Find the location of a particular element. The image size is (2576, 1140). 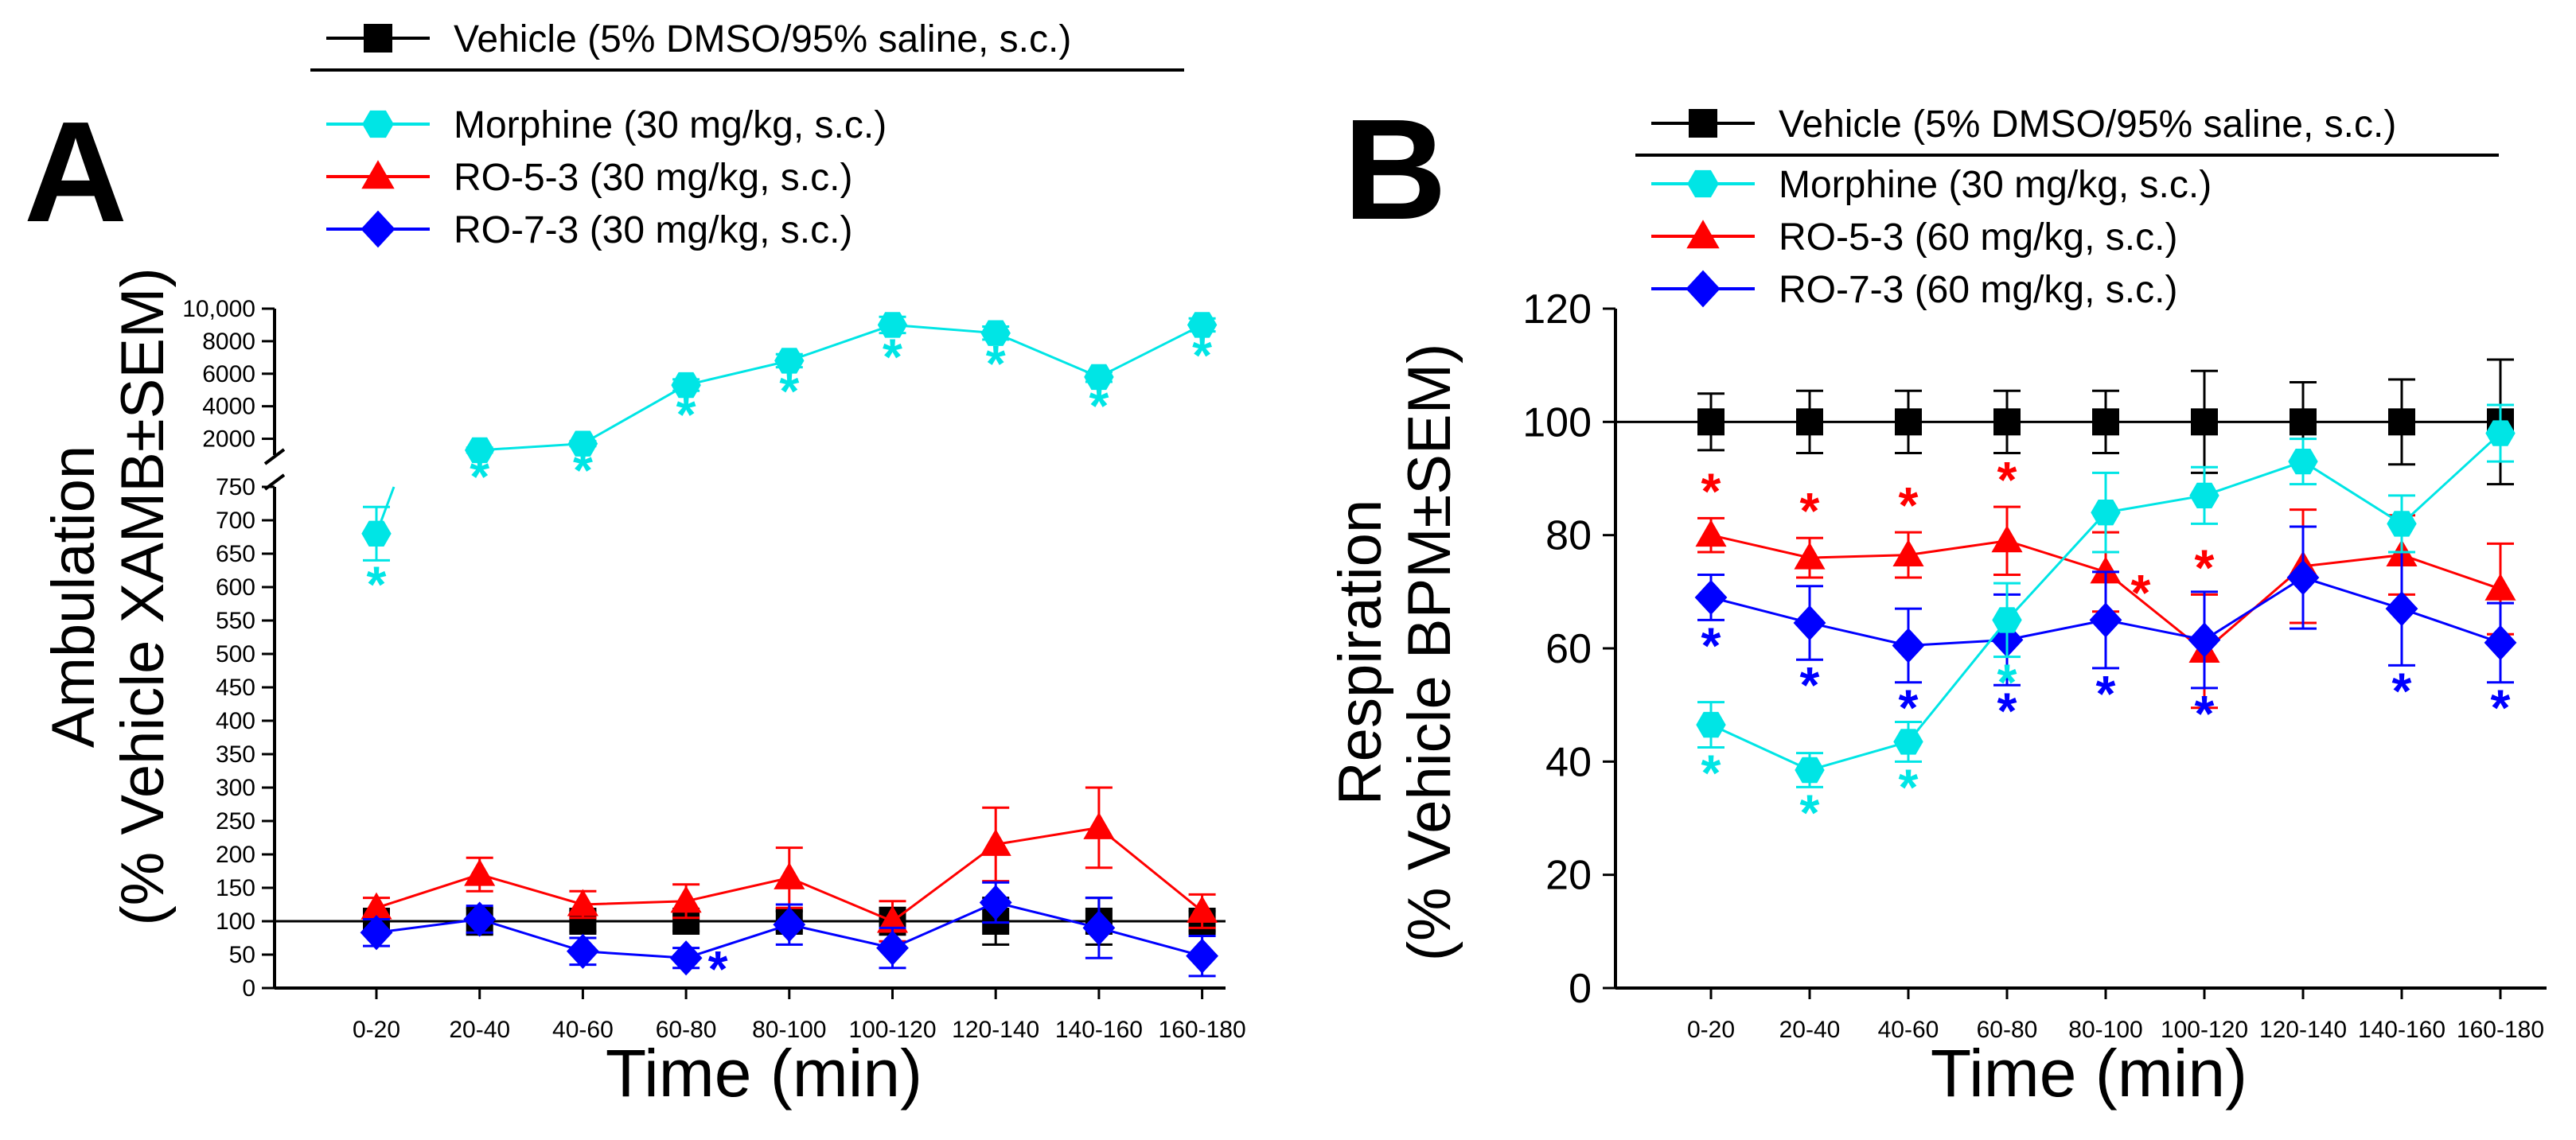

panel-a-y-tick-label: 300 is located at coordinates (235, 788).